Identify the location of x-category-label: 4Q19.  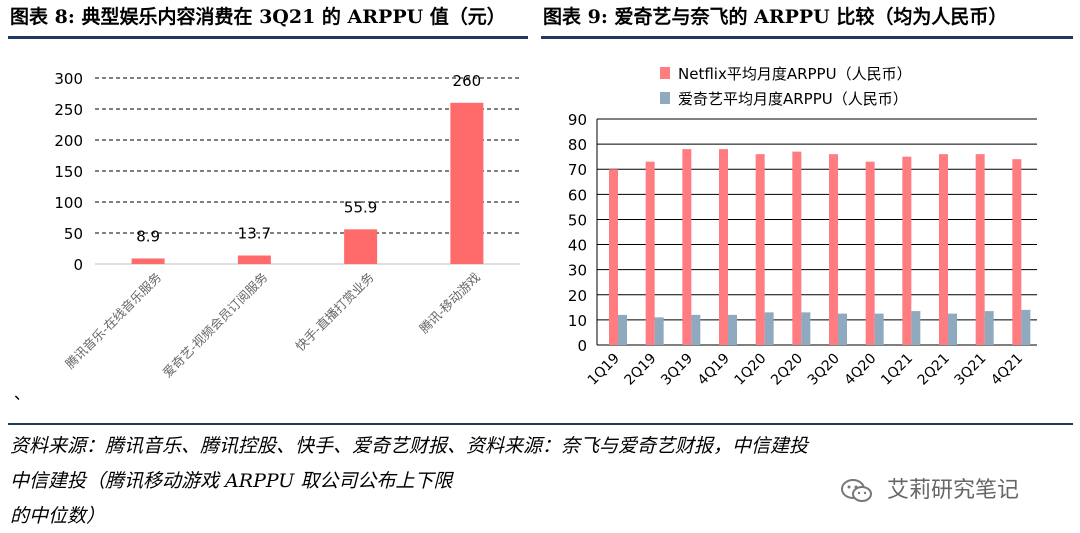
(714, 370).